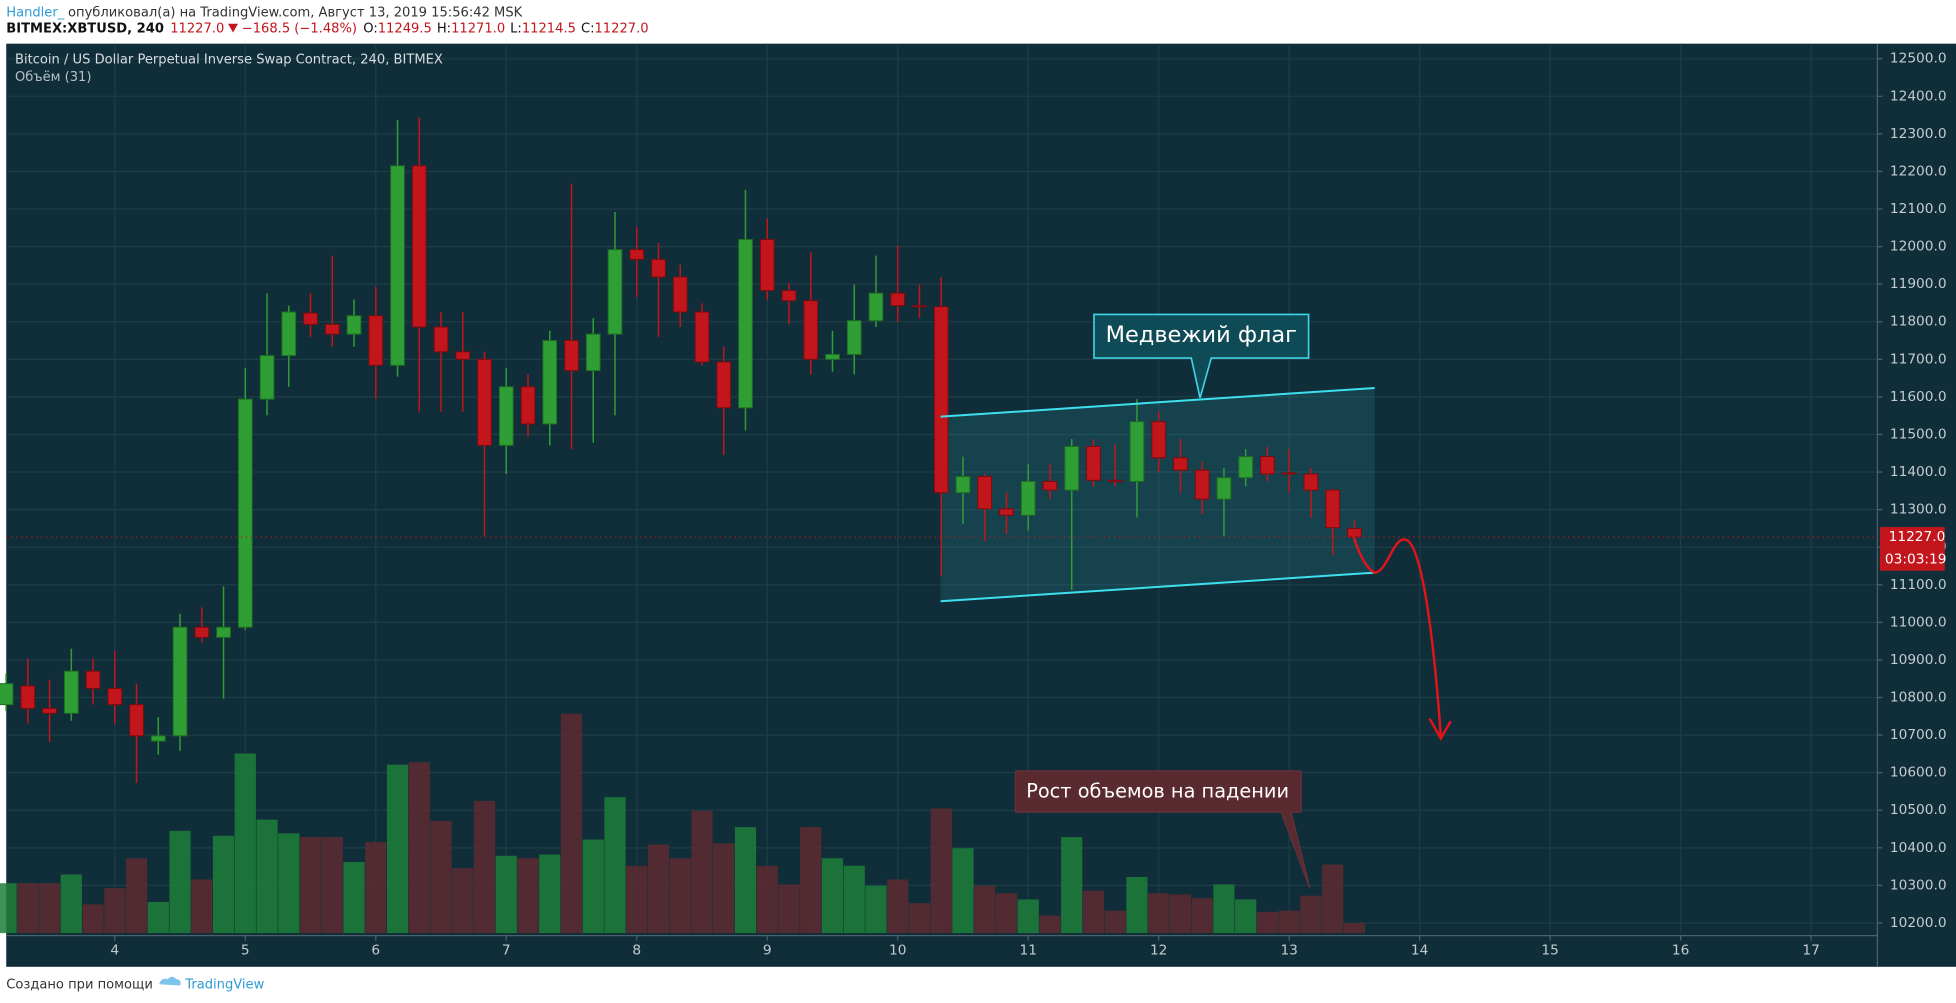 The image size is (1956, 1003). What do you see at coordinates (767, 951) in the screenshot?
I see `x-tick-label: 9` at bounding box center [767, 951].